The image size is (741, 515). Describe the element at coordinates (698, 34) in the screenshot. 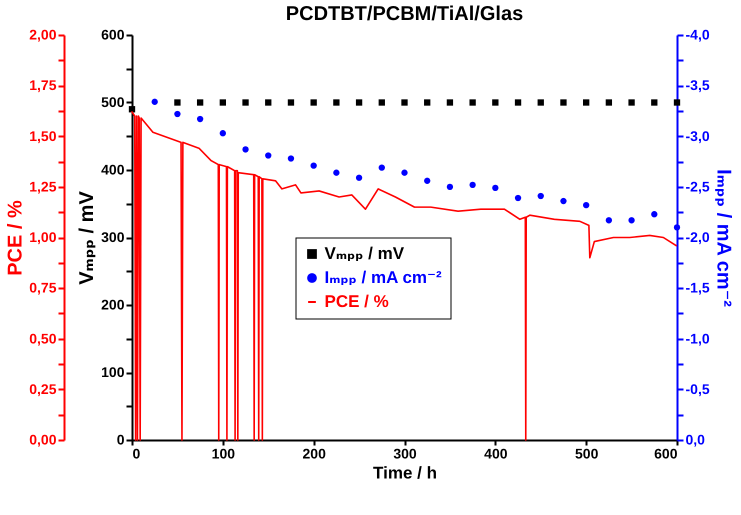

I see `y2-tick-label: -4,0` at that location.